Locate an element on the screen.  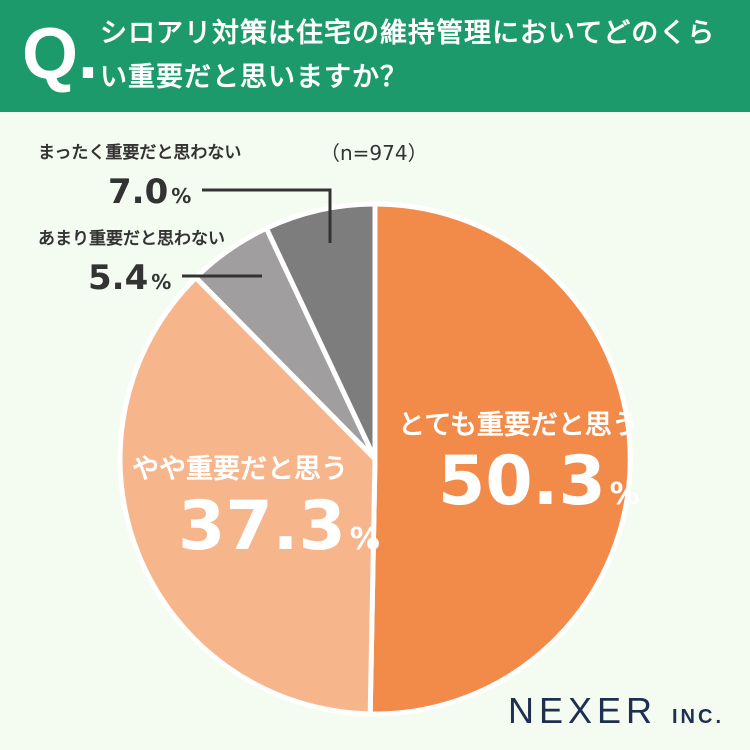
brand-name: NEXER is located at coordinates (582, 710).